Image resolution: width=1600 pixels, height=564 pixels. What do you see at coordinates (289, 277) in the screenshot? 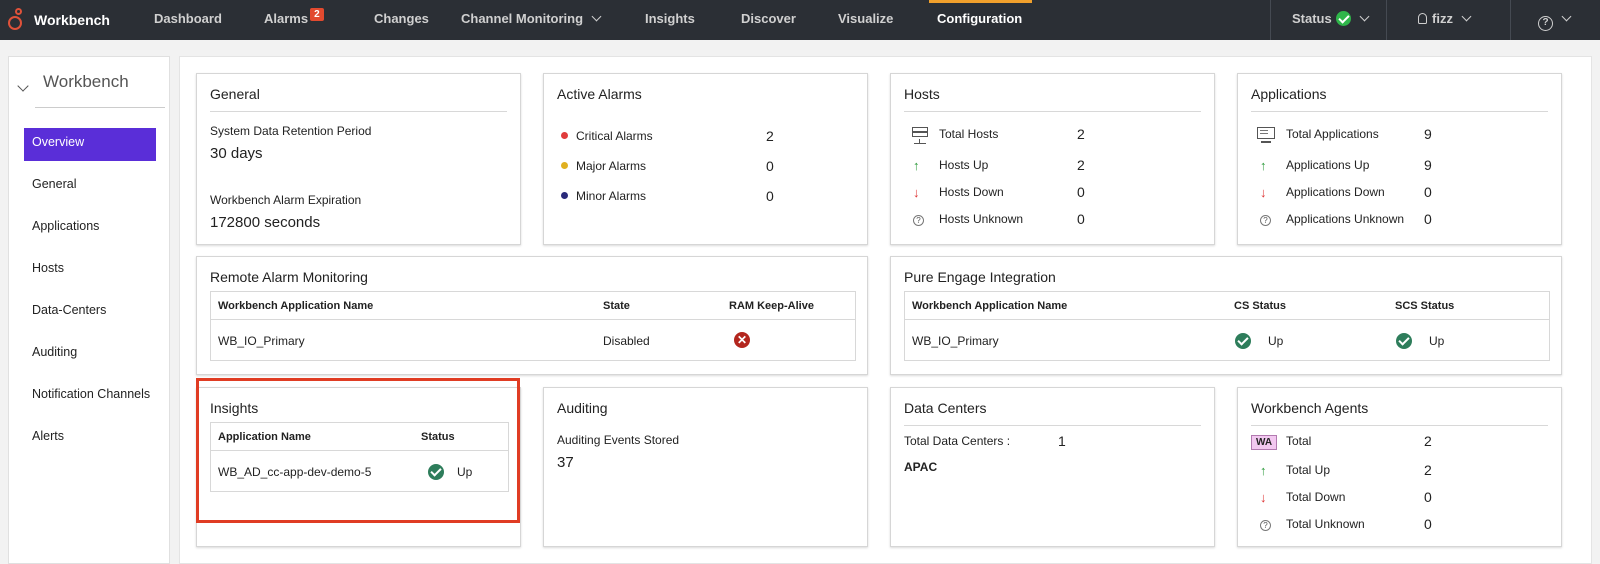
I see `card-title: Remote Alarm Monitoring` at bounding box center [289, 277].